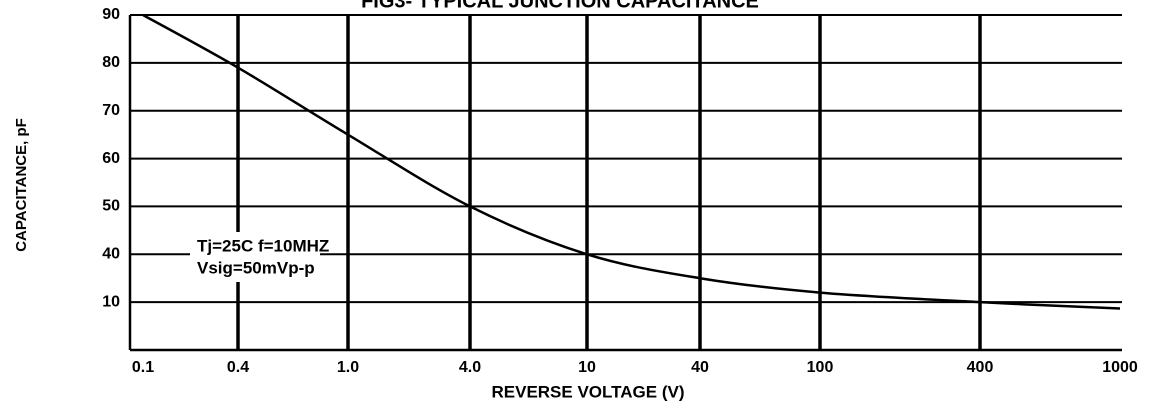 This screenshot has width=1154, height=408. What do you see at coordinates (111, 301) in the screenshot?
I see `y-tick-label: 10` at bounding box center [111, 301].